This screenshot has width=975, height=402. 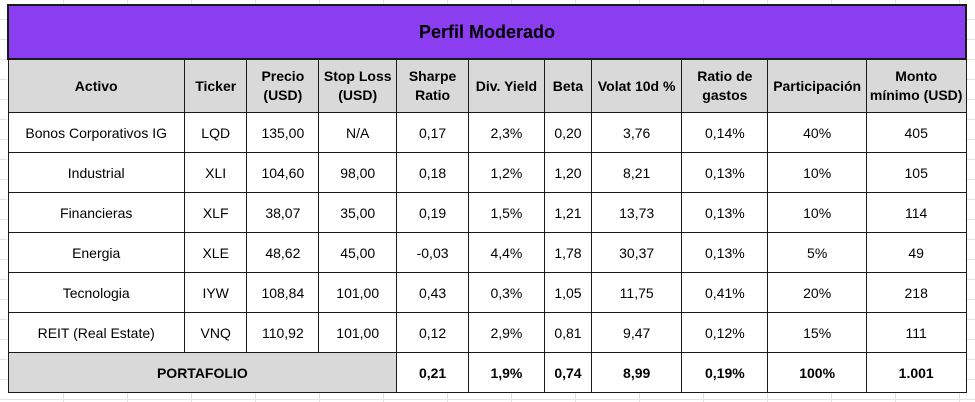 What do you see at coordinates (215, 332) in the screenshot?
I see `table-cell: VNQ` at bounding box center [215, 332].